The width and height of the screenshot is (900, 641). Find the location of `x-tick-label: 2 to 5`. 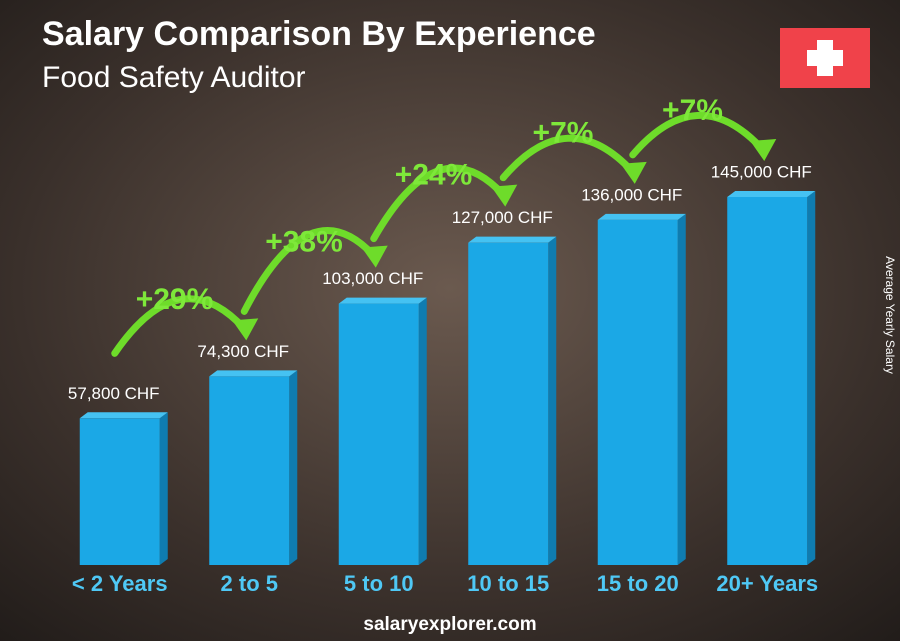

x-tick-label: 2 to 5 is located at coordinates (249, 583).